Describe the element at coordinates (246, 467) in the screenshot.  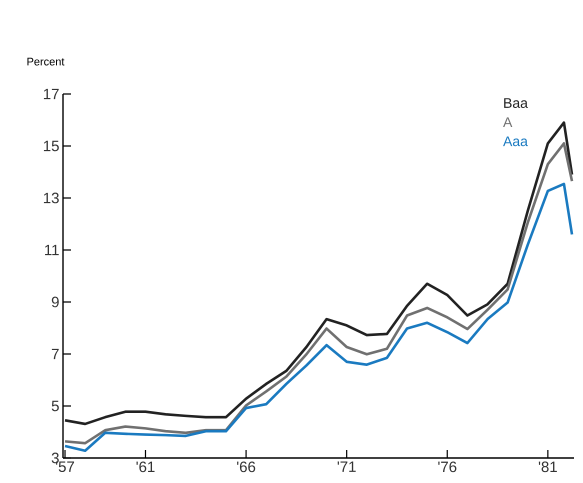
I see `x-tick-label: '66` at that location.